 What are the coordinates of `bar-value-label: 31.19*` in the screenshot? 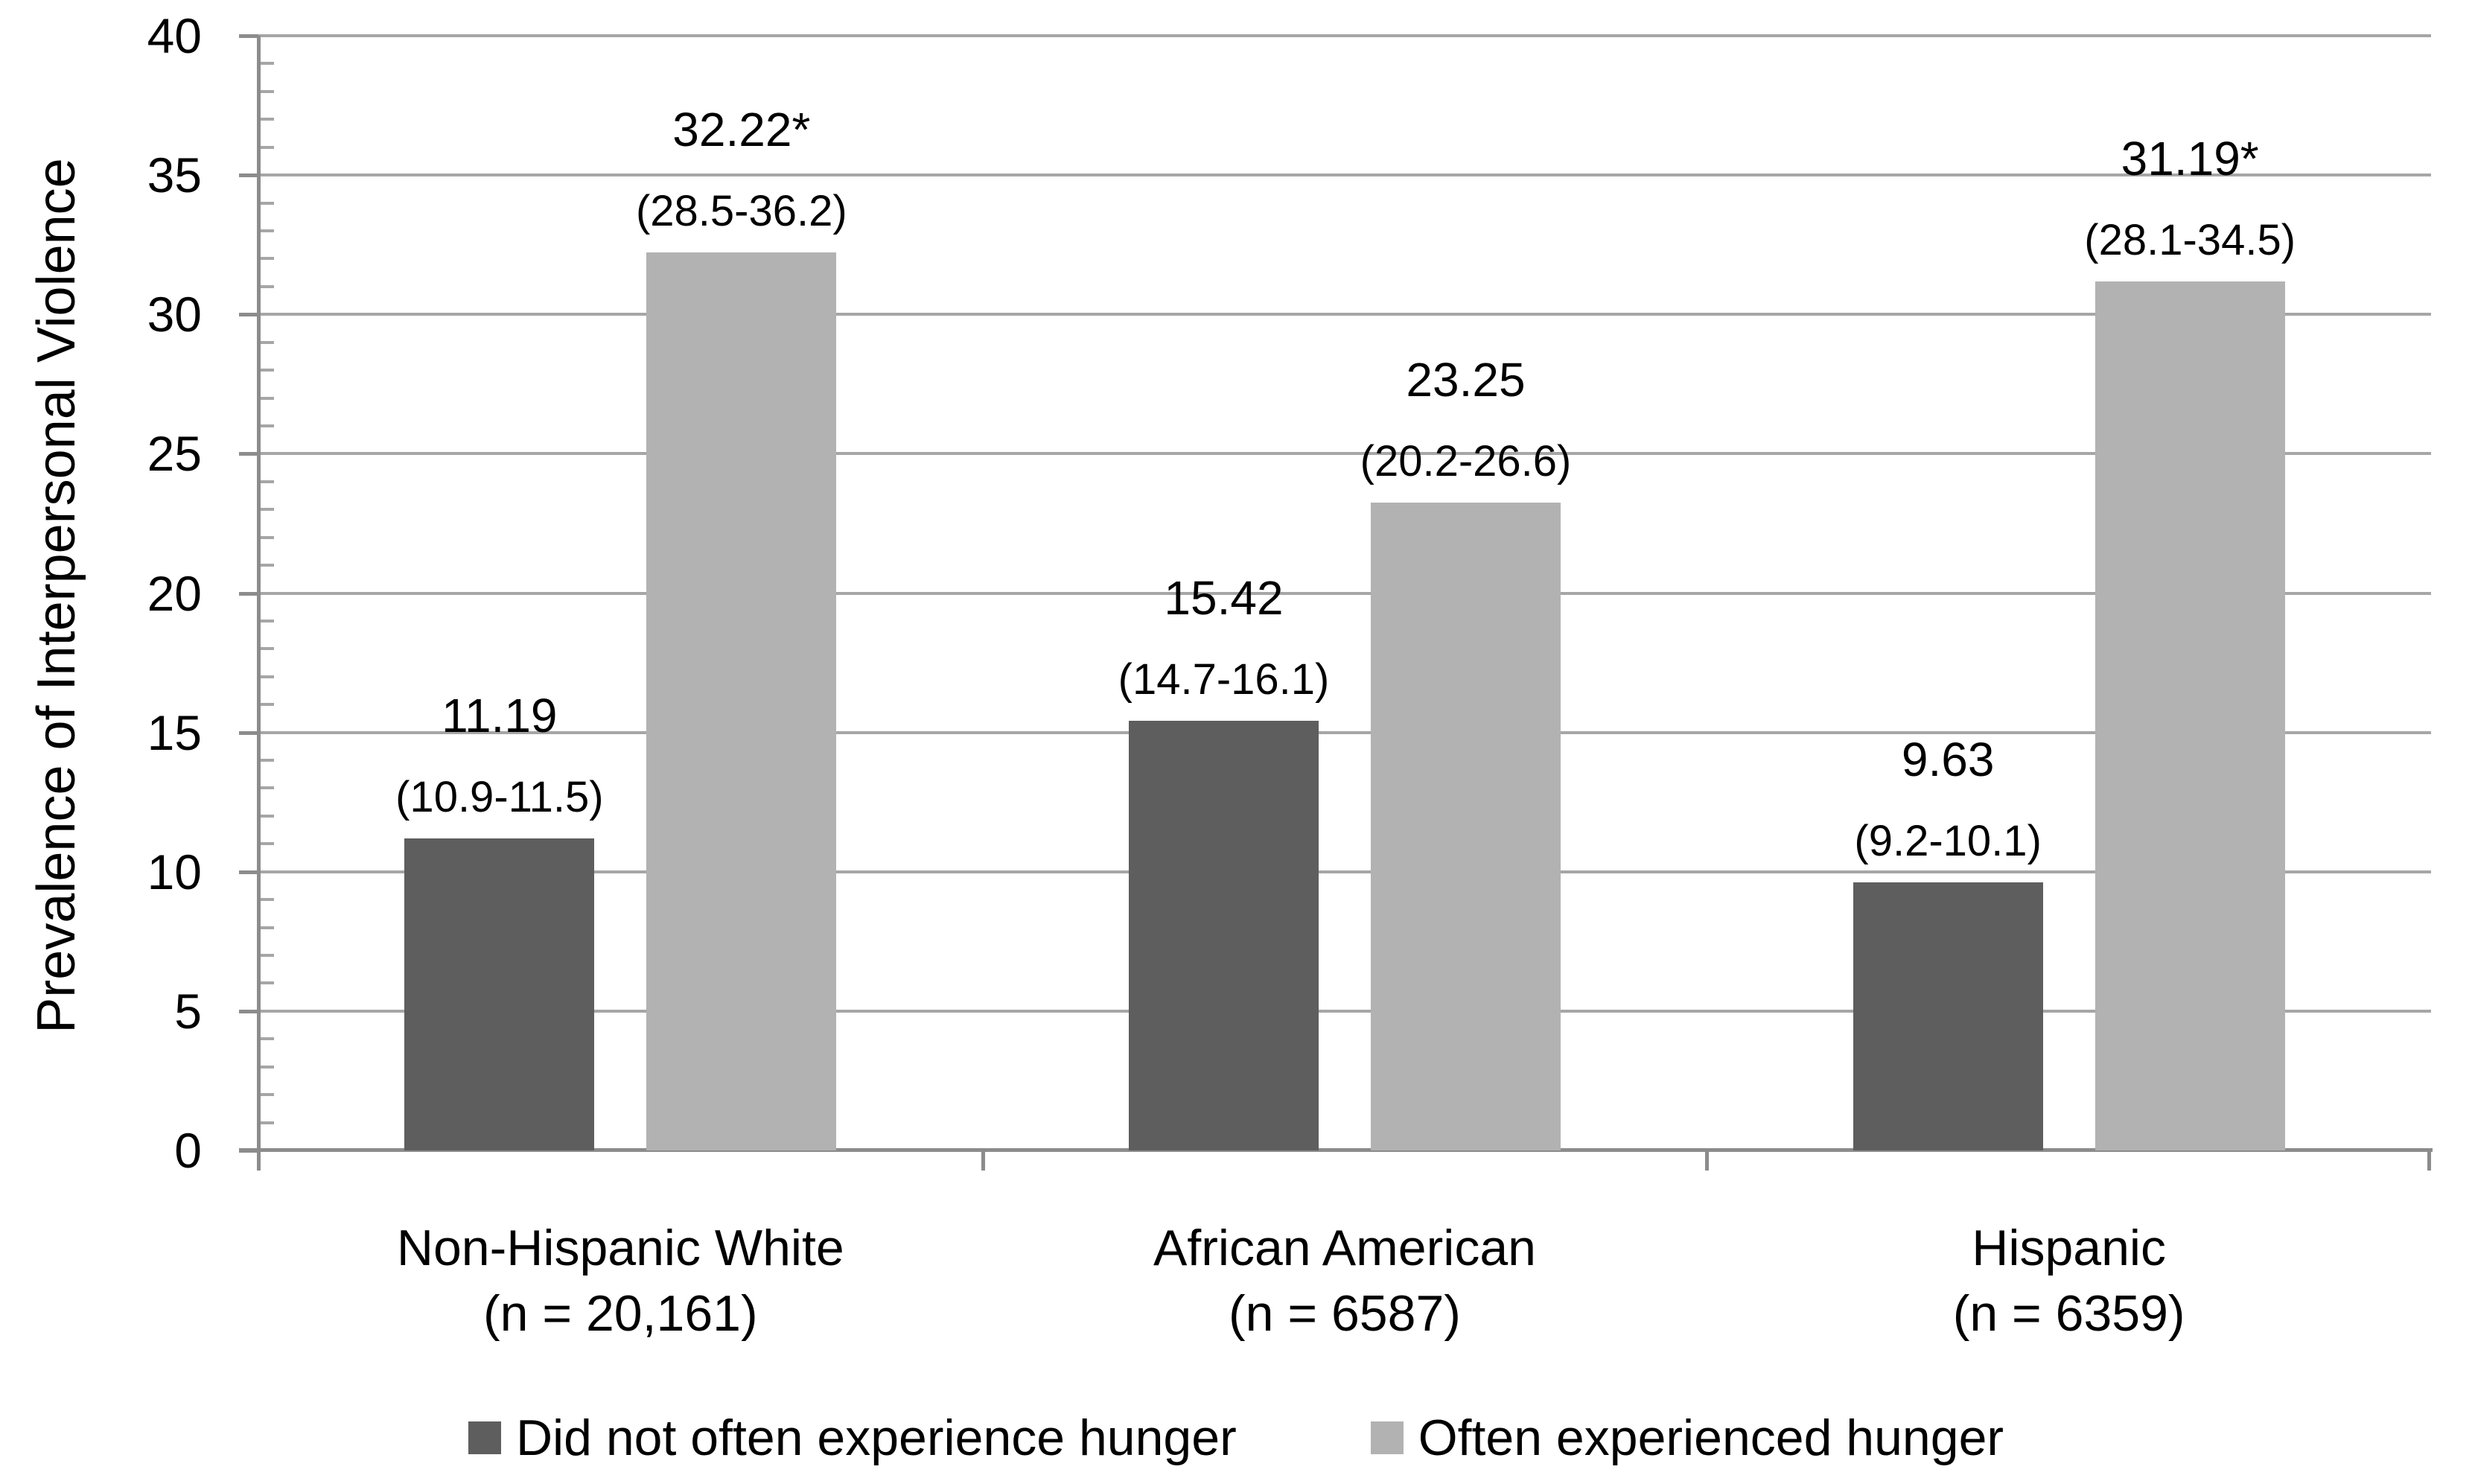 It's located at (2190, 158).